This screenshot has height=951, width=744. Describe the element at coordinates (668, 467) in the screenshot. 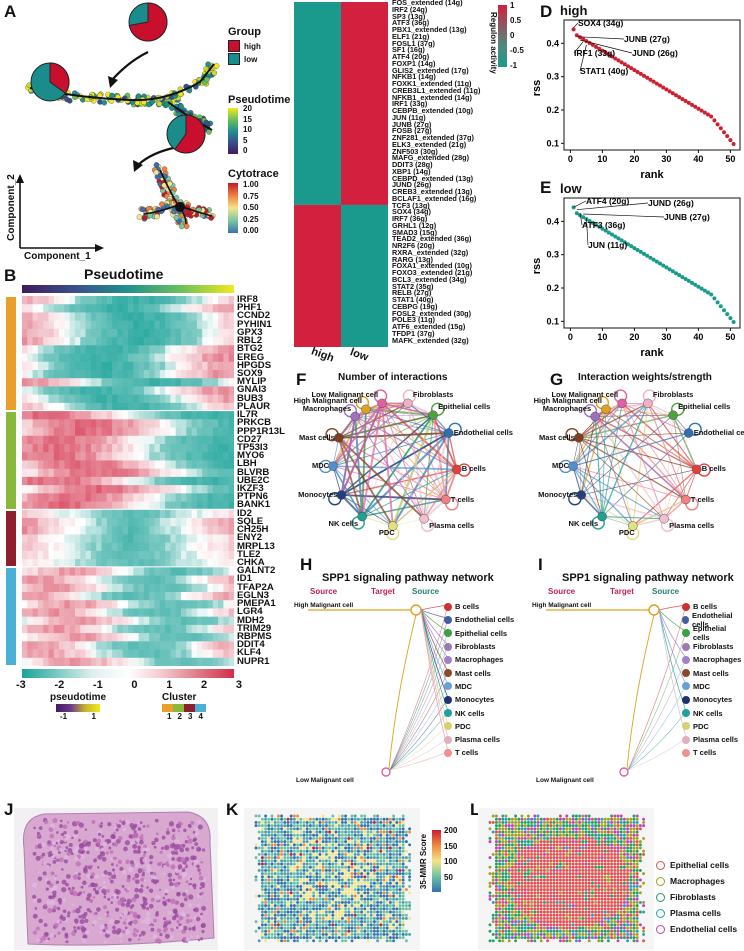

I see `interaction-edge` at that location.